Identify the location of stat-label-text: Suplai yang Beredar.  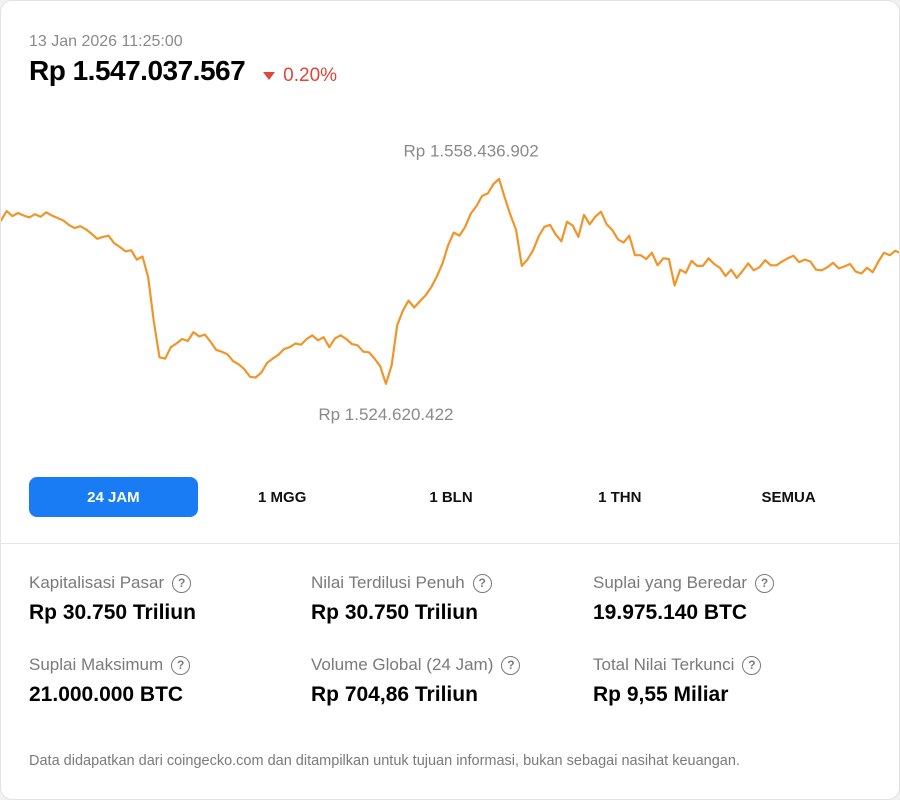
(670, 582).